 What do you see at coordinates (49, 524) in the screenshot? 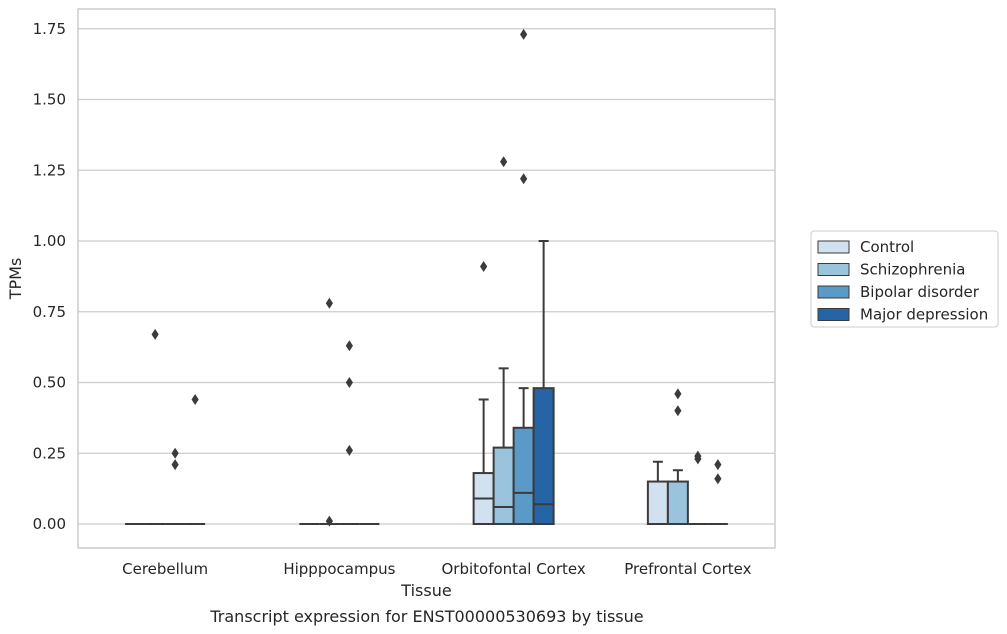
I see `y-tick-label: 0.00` at bounding box center [49, 524].